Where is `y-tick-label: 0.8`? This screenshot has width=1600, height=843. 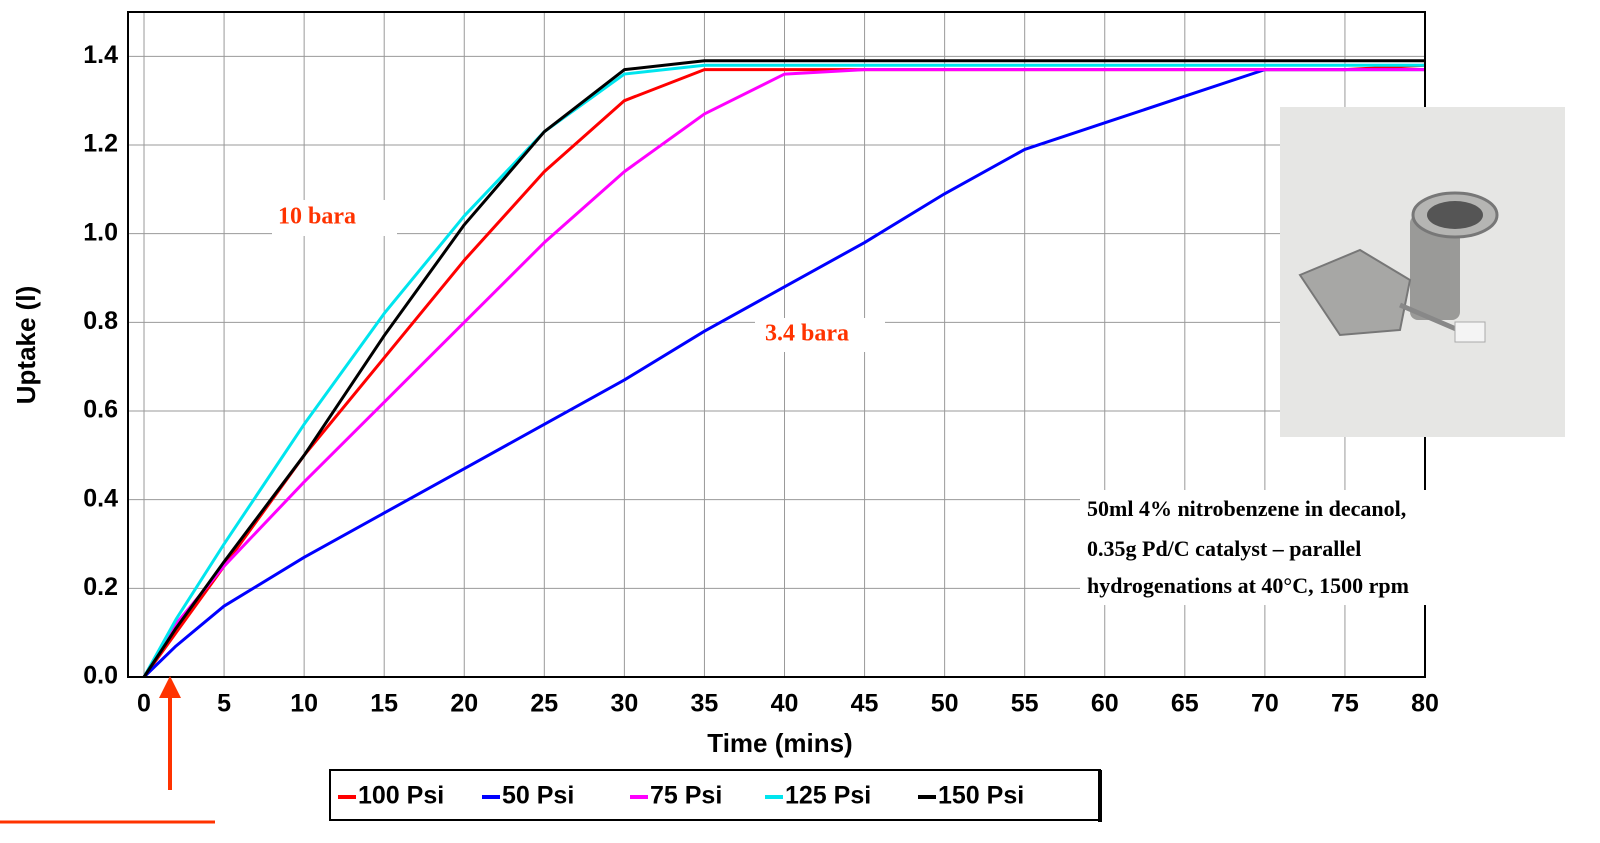 y-tick-label: 0.8 is located at coordinates (100, 321).